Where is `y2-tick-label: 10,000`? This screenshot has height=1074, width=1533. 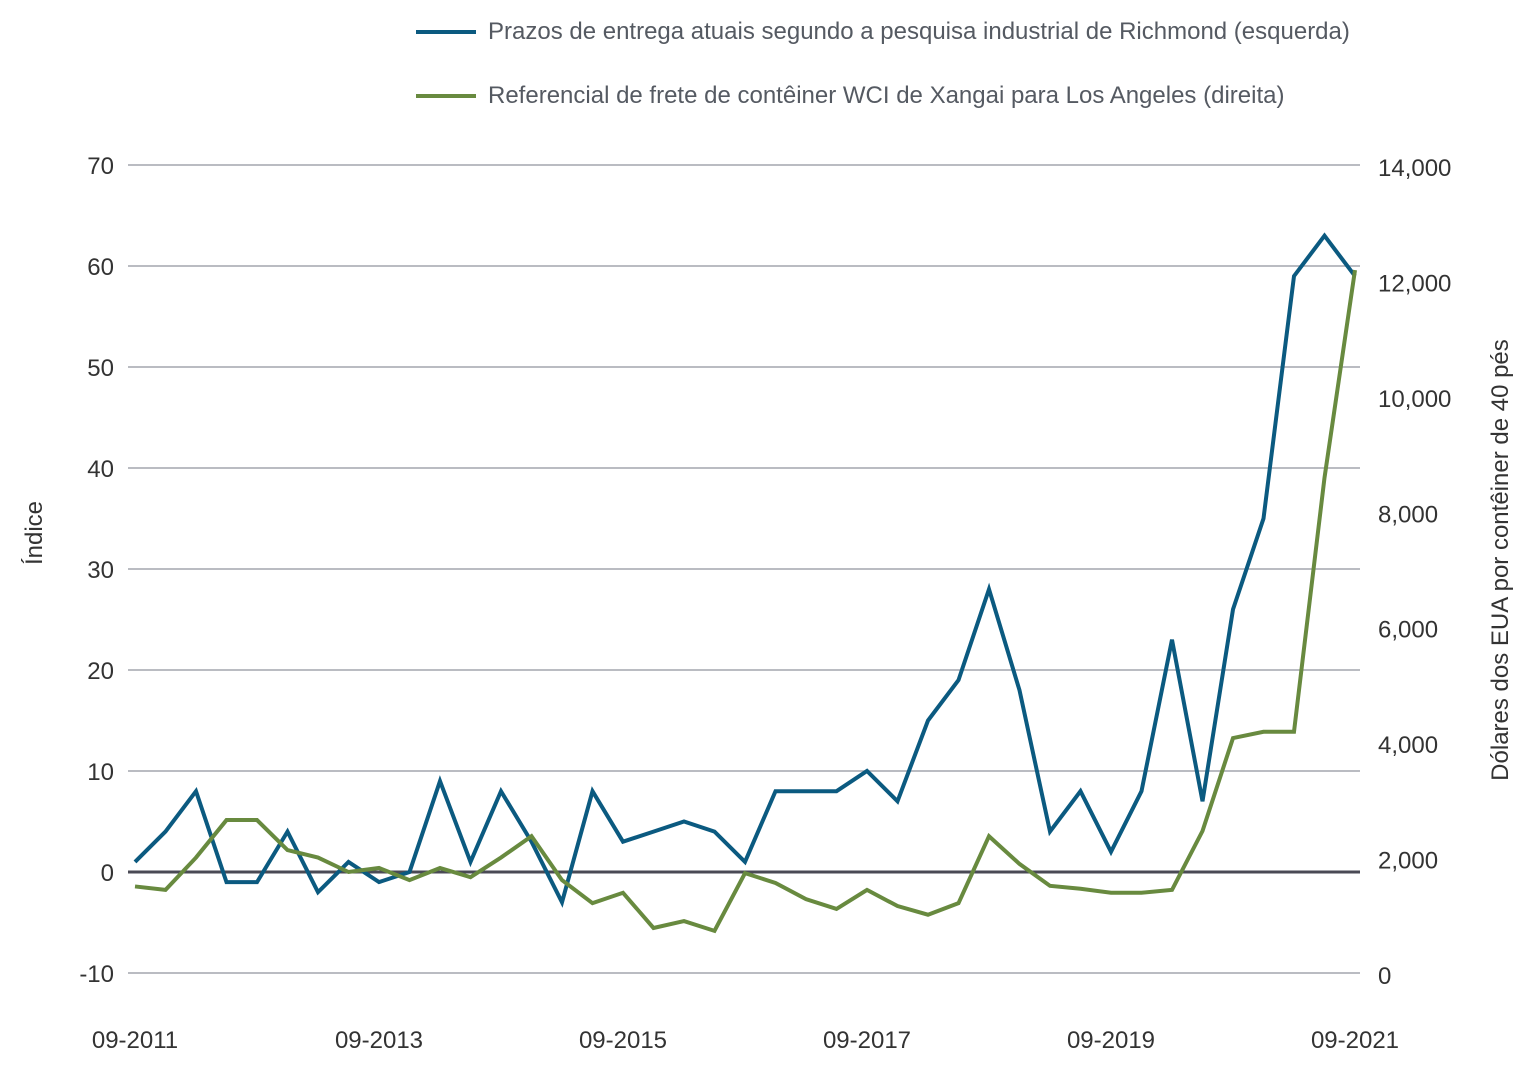
y2-tick-label: 10,000 is located at coordinates (1414, 399).